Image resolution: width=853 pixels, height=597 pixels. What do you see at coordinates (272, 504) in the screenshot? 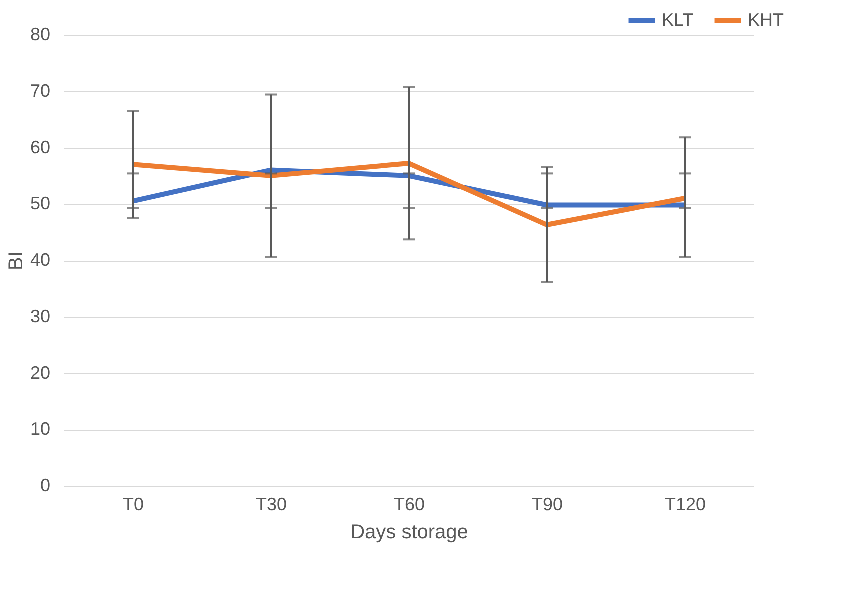
I see `x-tick-label: T30` at bounding box center [272, 504].